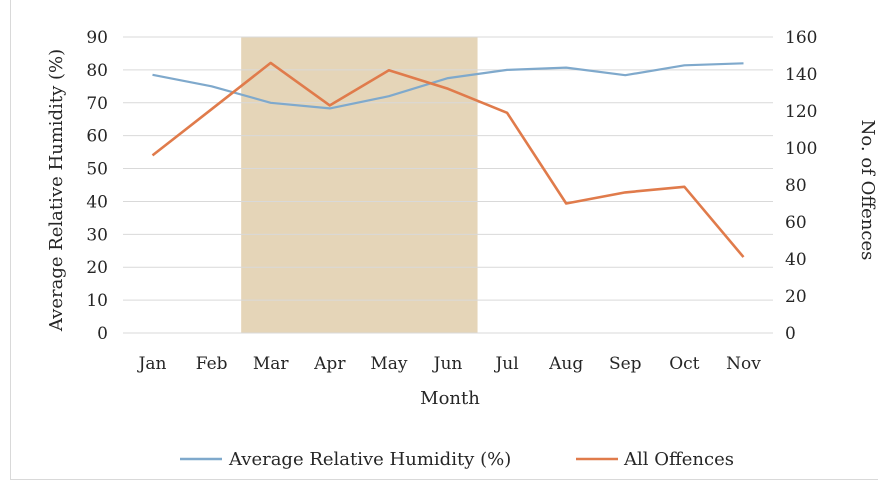 This screenshot has width=886, height=489. What do you see at coordinates (97, 38) in the screenshot?
I see `left-tick-label: 90` at bounding box center [97, 38].